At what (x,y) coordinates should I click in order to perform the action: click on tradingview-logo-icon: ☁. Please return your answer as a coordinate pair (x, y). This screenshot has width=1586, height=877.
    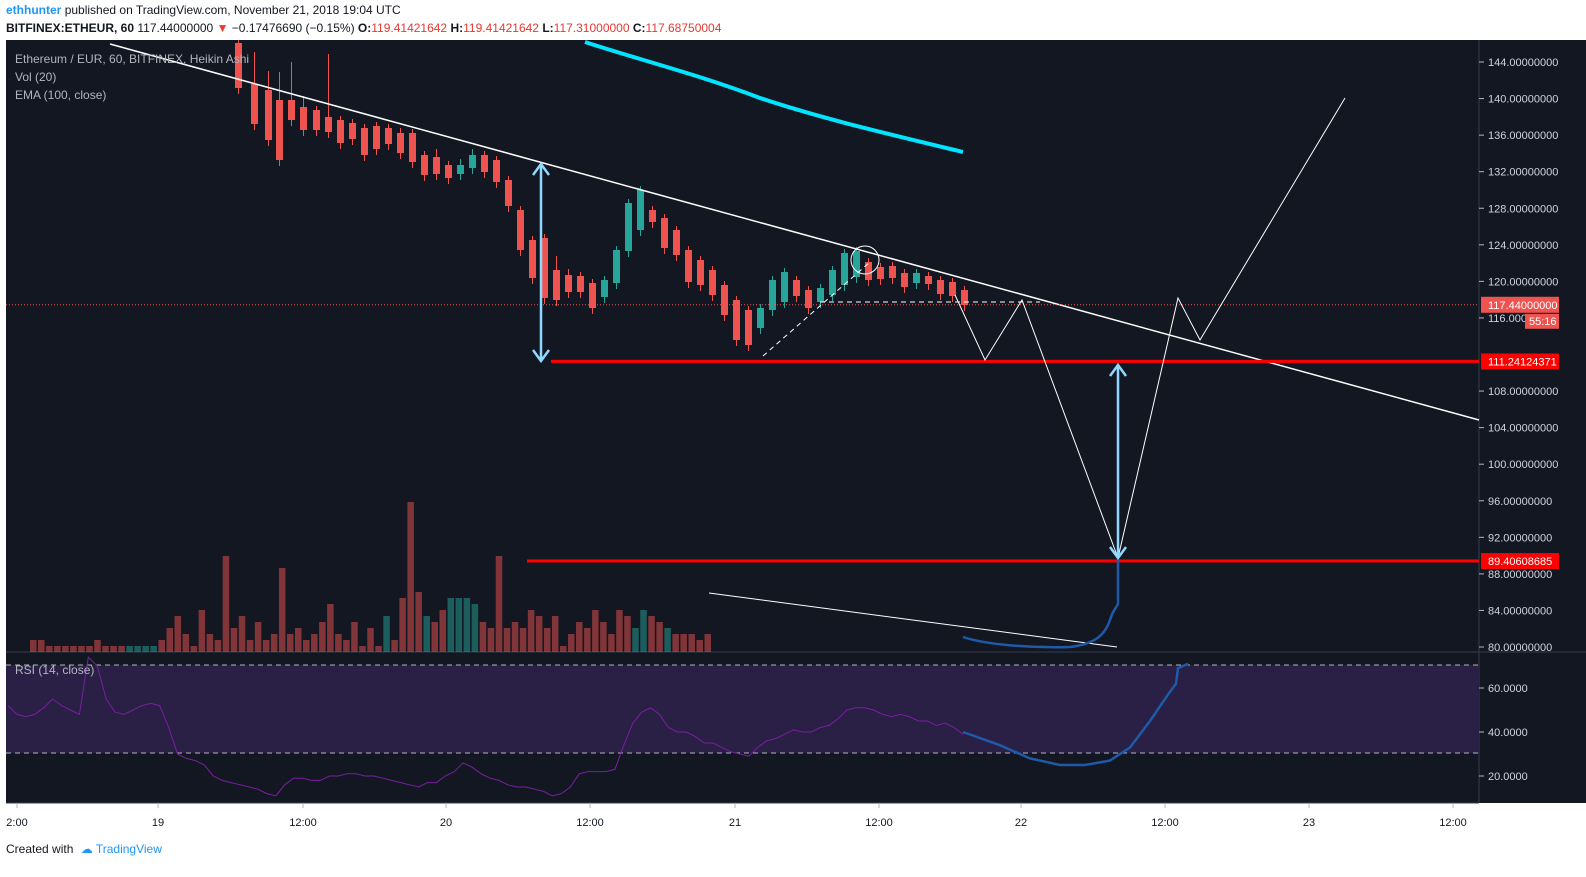
    Looking at the image, I should click on (86, 849).